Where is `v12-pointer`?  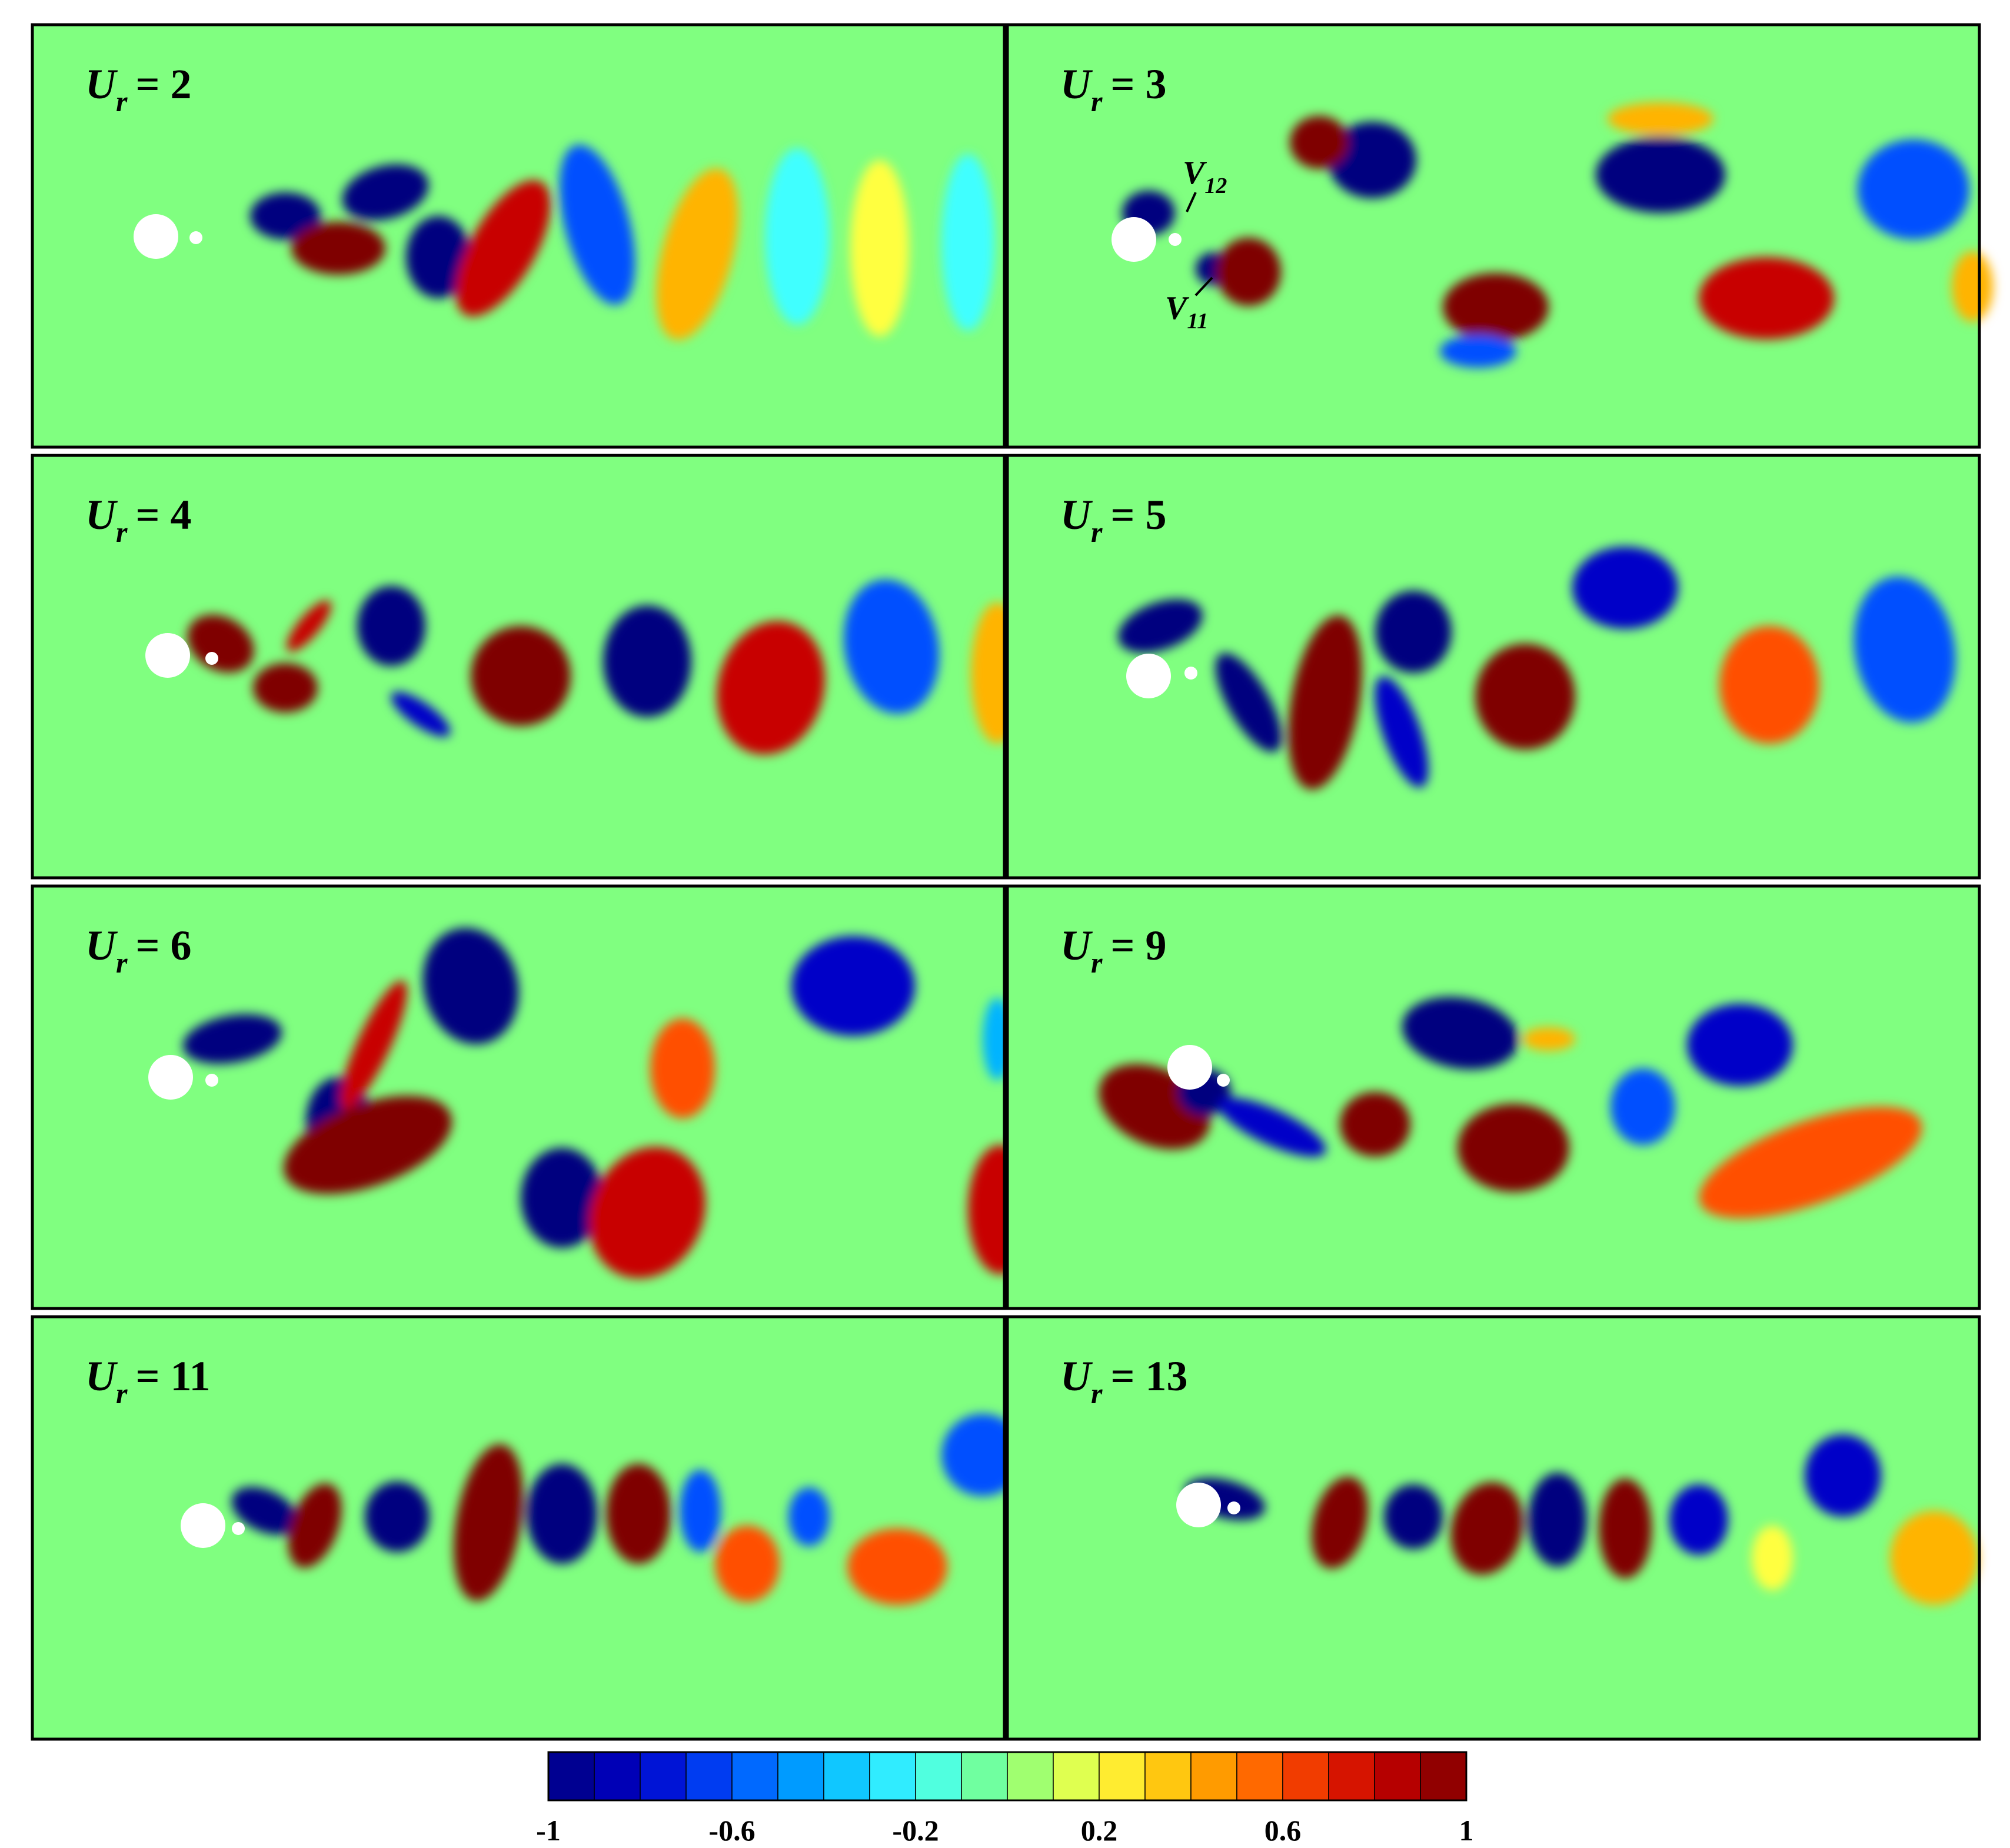
v12-pointer is located at coordinates (1192, 202).